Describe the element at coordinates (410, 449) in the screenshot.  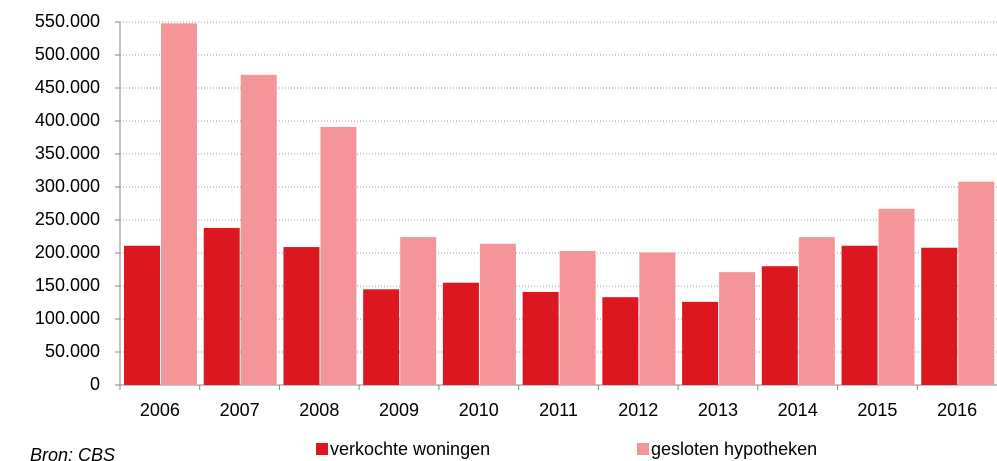
I see `legend-label: verkochte woningen` at that location.